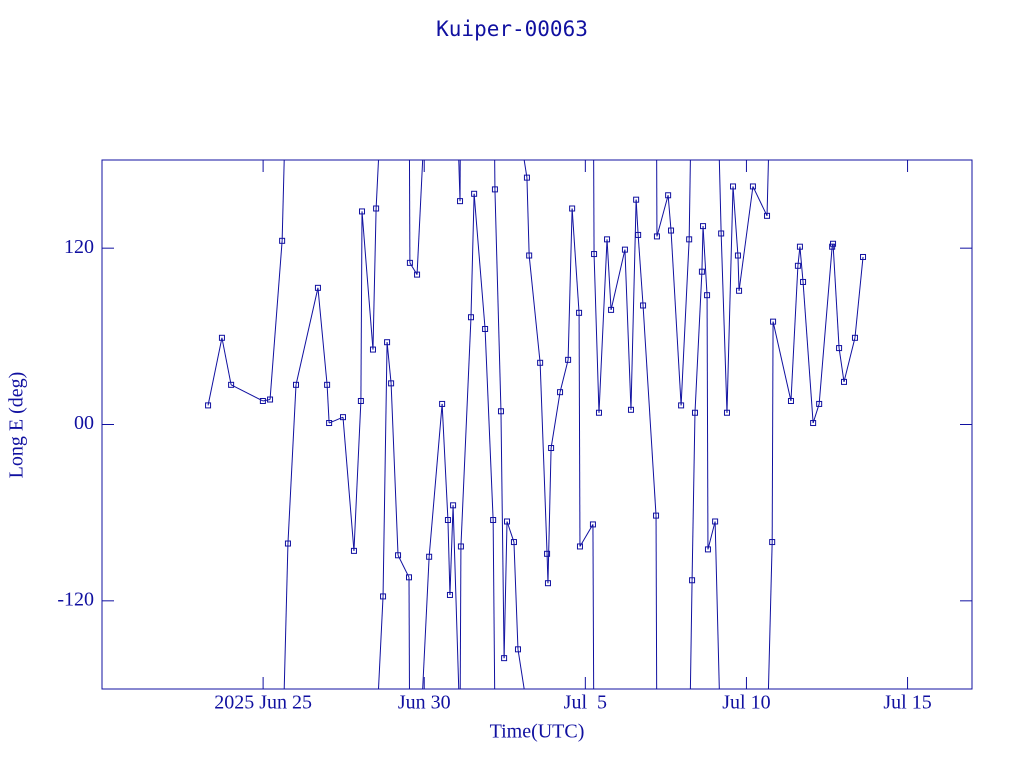  What do you see at coordinates (17, 425) in the screenshot?
I see `y-axis-label: Long E (deg)` at bounding box center [17, 425].